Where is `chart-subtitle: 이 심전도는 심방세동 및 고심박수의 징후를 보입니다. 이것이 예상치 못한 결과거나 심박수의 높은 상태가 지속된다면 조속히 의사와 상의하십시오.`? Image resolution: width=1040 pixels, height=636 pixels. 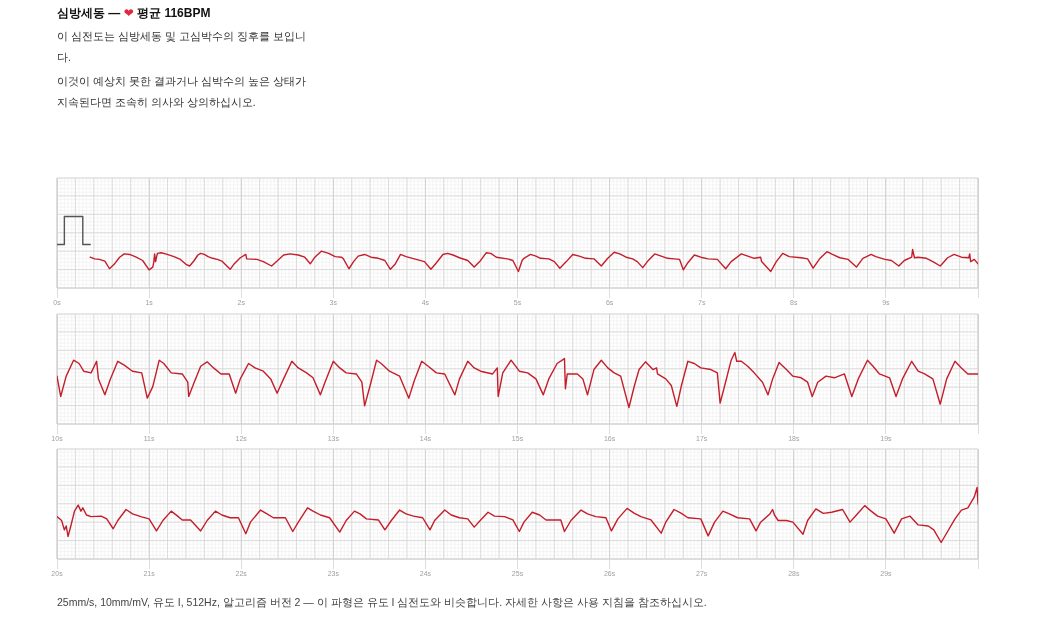 chart-subtitle: 이 심전도는 심방세동 및 고심박수의 징후를 보입니다. 이것이 예상치 못한 결과거나 심박수의 높은 상태가 지속된다면 조속히 의사와 상의하십시오. is located at coordinates (181, 69).